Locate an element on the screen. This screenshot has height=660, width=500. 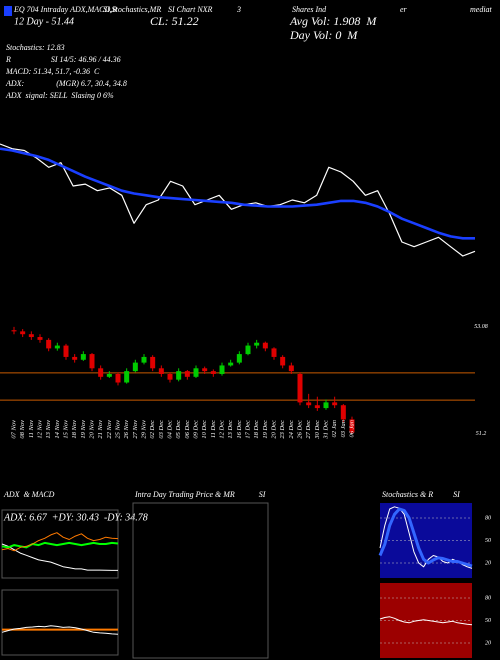
x-tick-label: 19 Dec is located at coordinates (265, 429).